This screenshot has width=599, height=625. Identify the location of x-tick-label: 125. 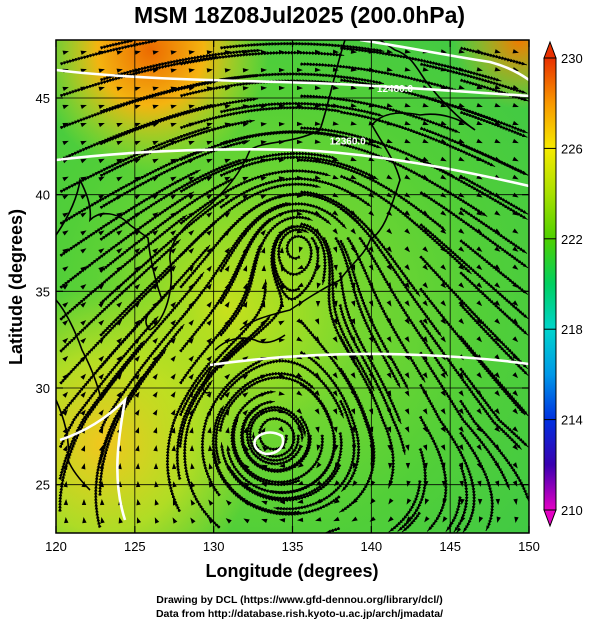
(135, 546).